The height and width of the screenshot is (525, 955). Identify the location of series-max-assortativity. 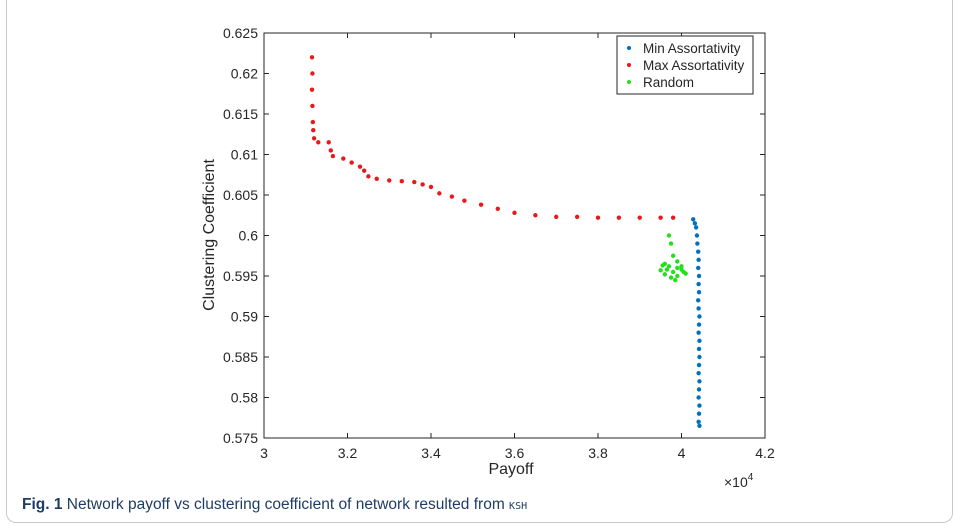
(492, 137).